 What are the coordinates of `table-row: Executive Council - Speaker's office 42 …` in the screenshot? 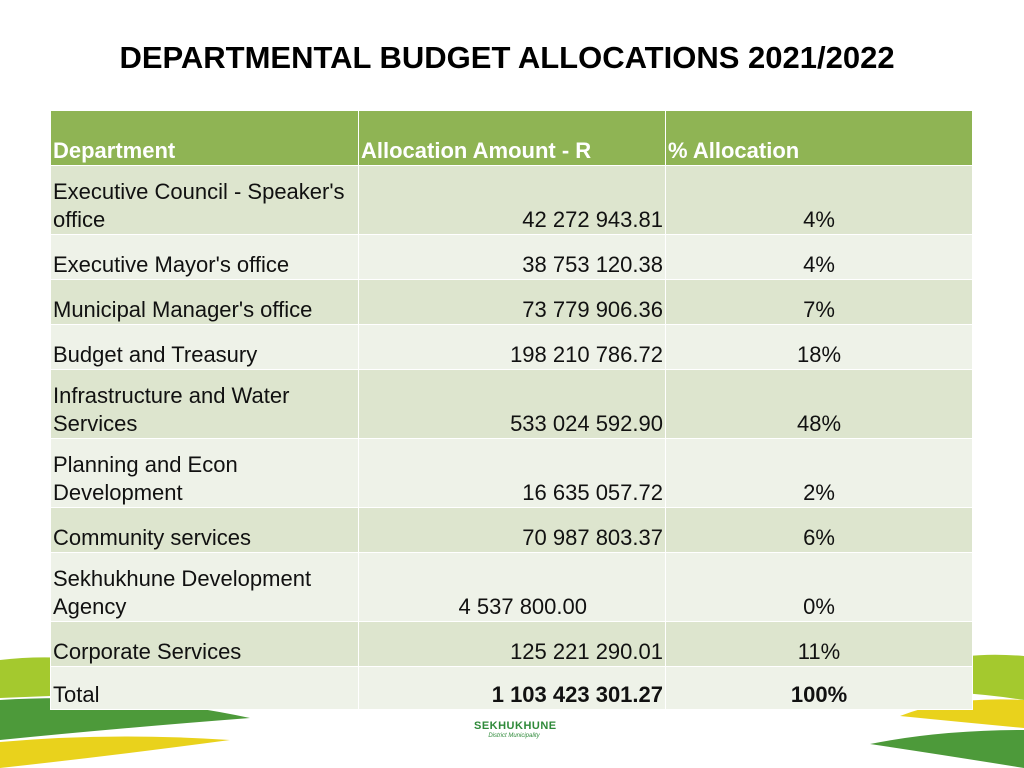 It's located at (511, 200).